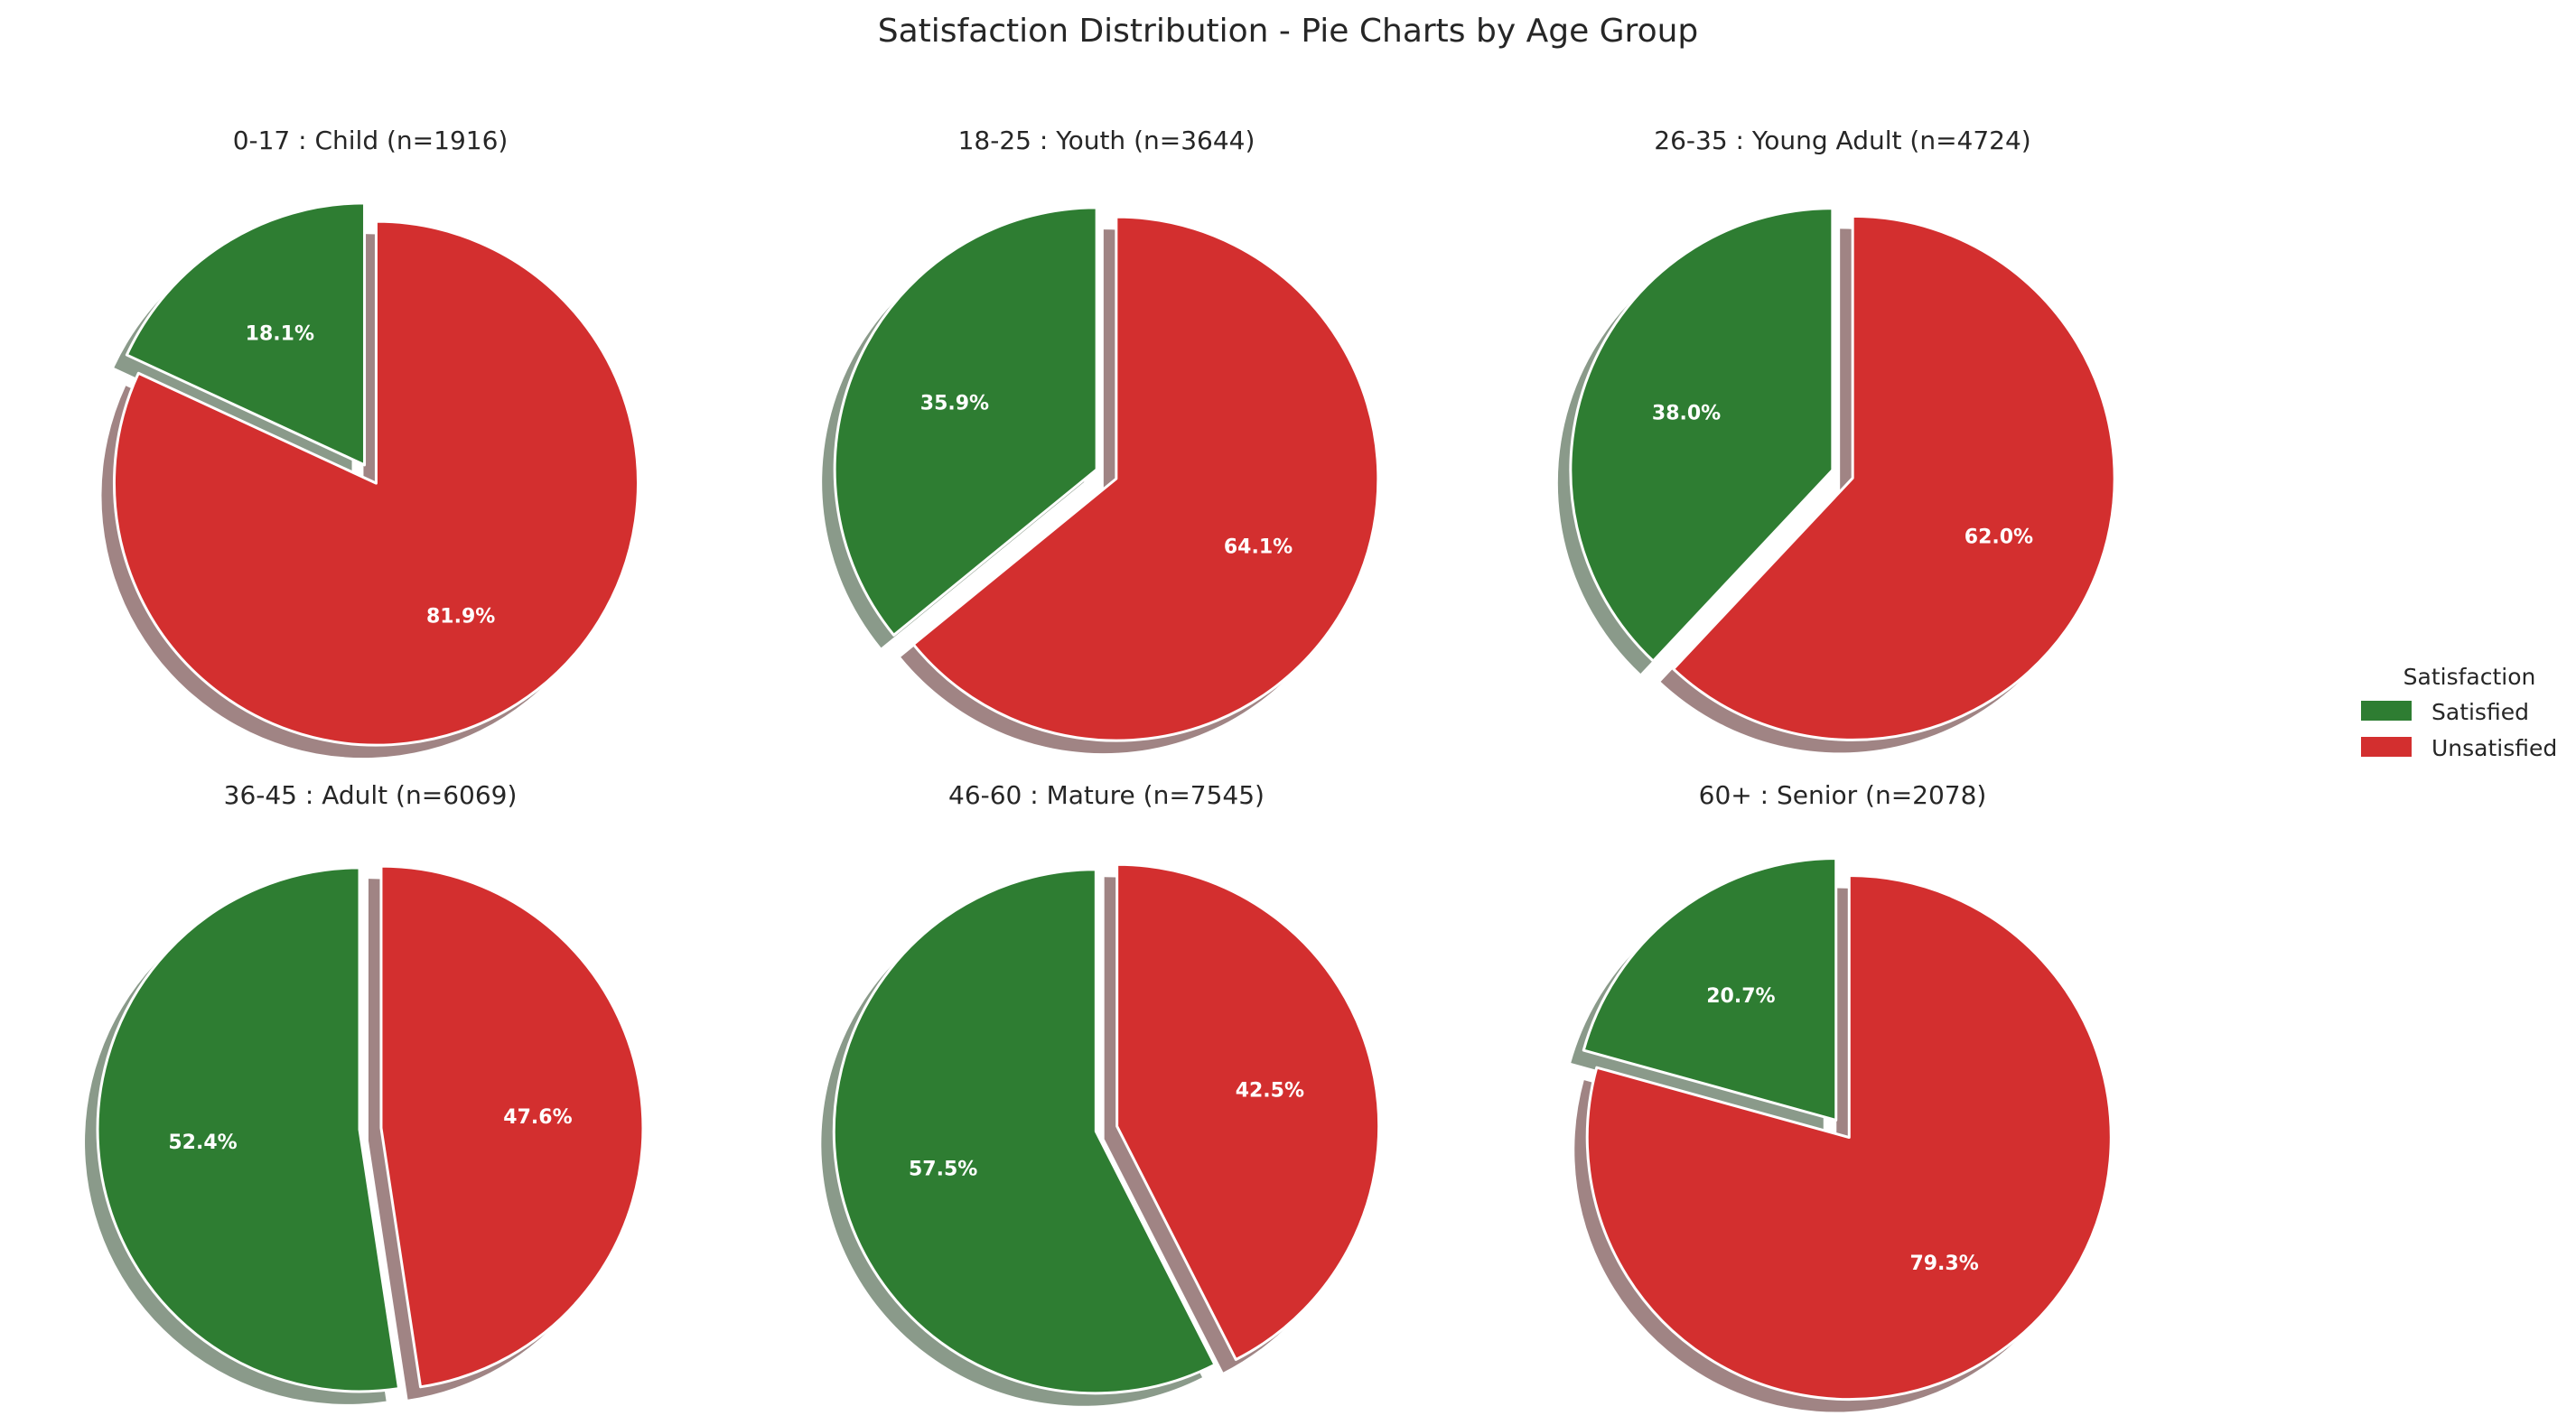  I want to click on pie-pct-label-unsatisfied: 62.0%, so click(1999, 537).